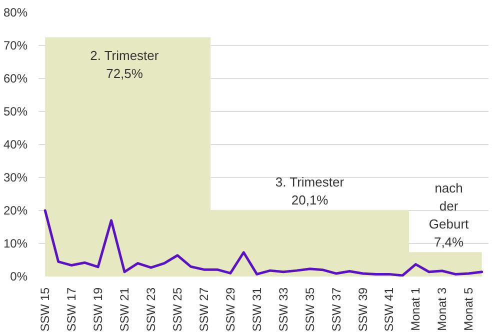 The width and height of the screenshot is (500, 334). Describe the element at coordinates (15, 13) in the screenshot. I see `y-tick-label: 80%` at that location.